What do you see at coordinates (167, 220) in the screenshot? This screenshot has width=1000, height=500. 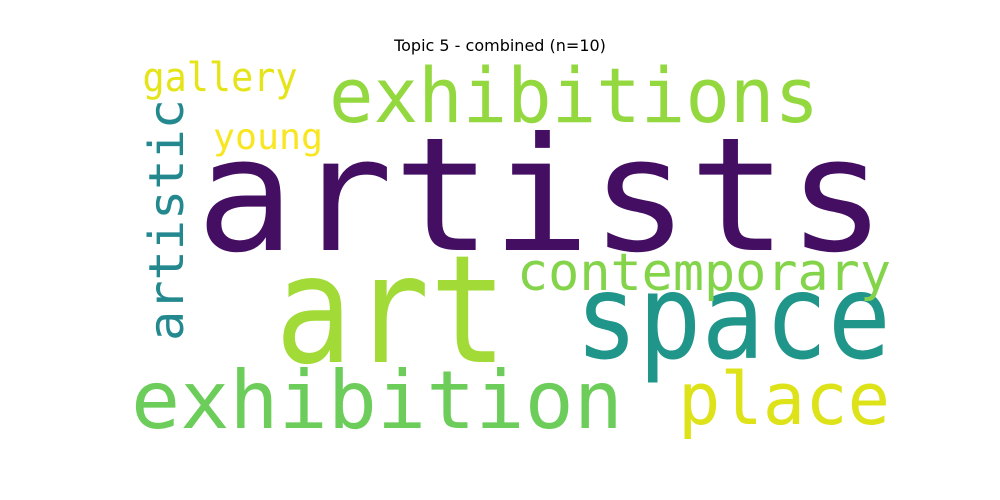 I see `word-artistic: artistic` at bounding box center [167, 220].